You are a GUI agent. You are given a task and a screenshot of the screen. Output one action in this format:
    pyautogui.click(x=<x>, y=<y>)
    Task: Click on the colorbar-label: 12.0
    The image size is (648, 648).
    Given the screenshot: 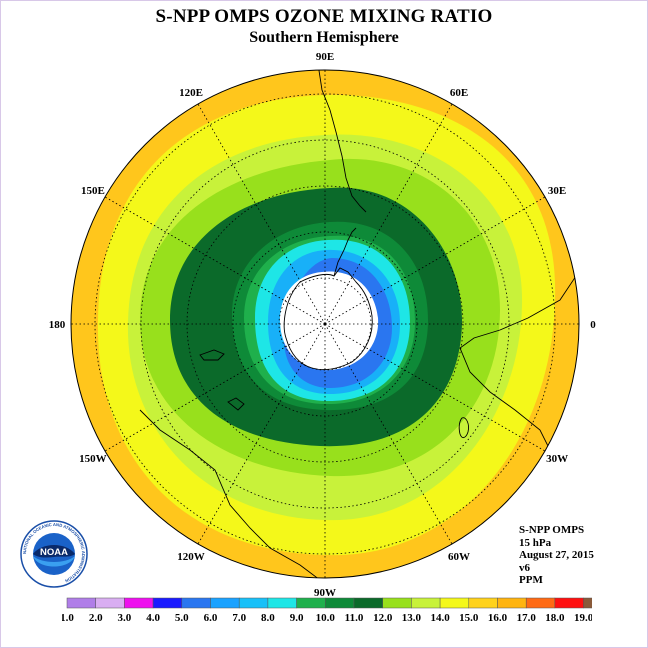 What is the action you would take?
    pyautogui.click(x=383, y=618)
    